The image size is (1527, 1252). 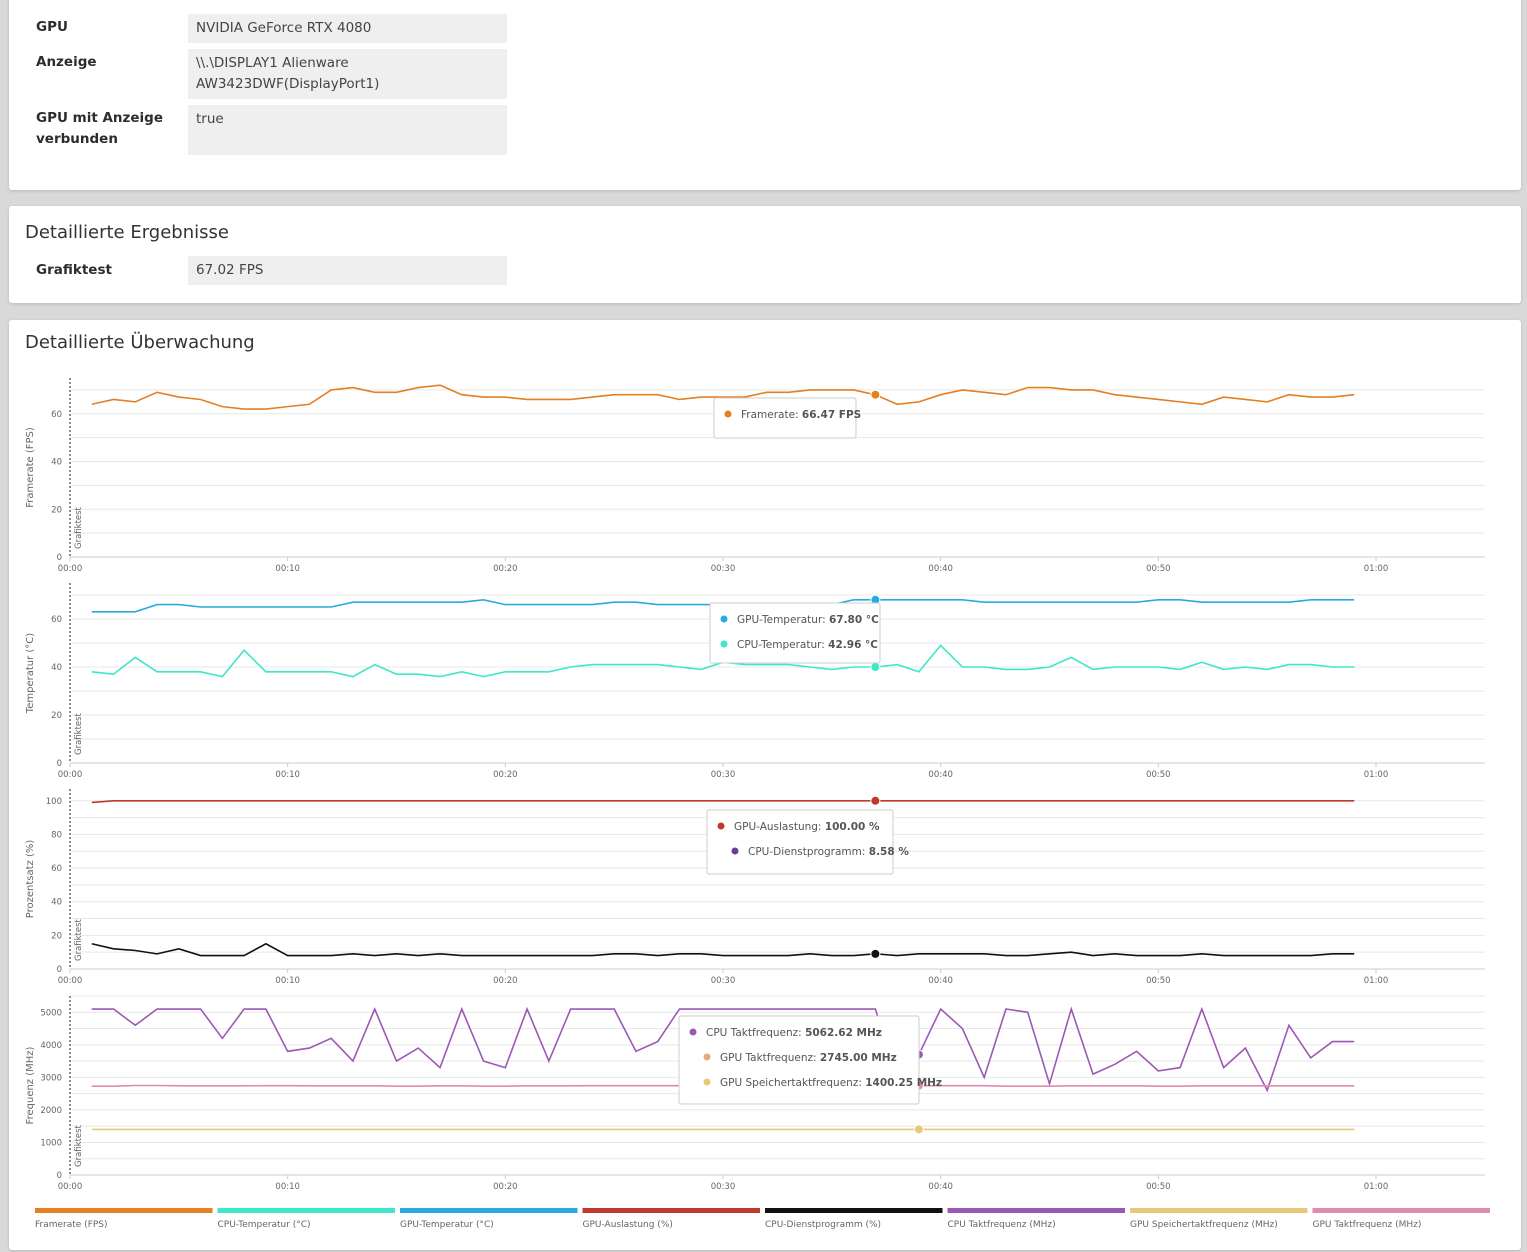 I want to click on y-tick-label: 4000, so click(x=51, y=1046).